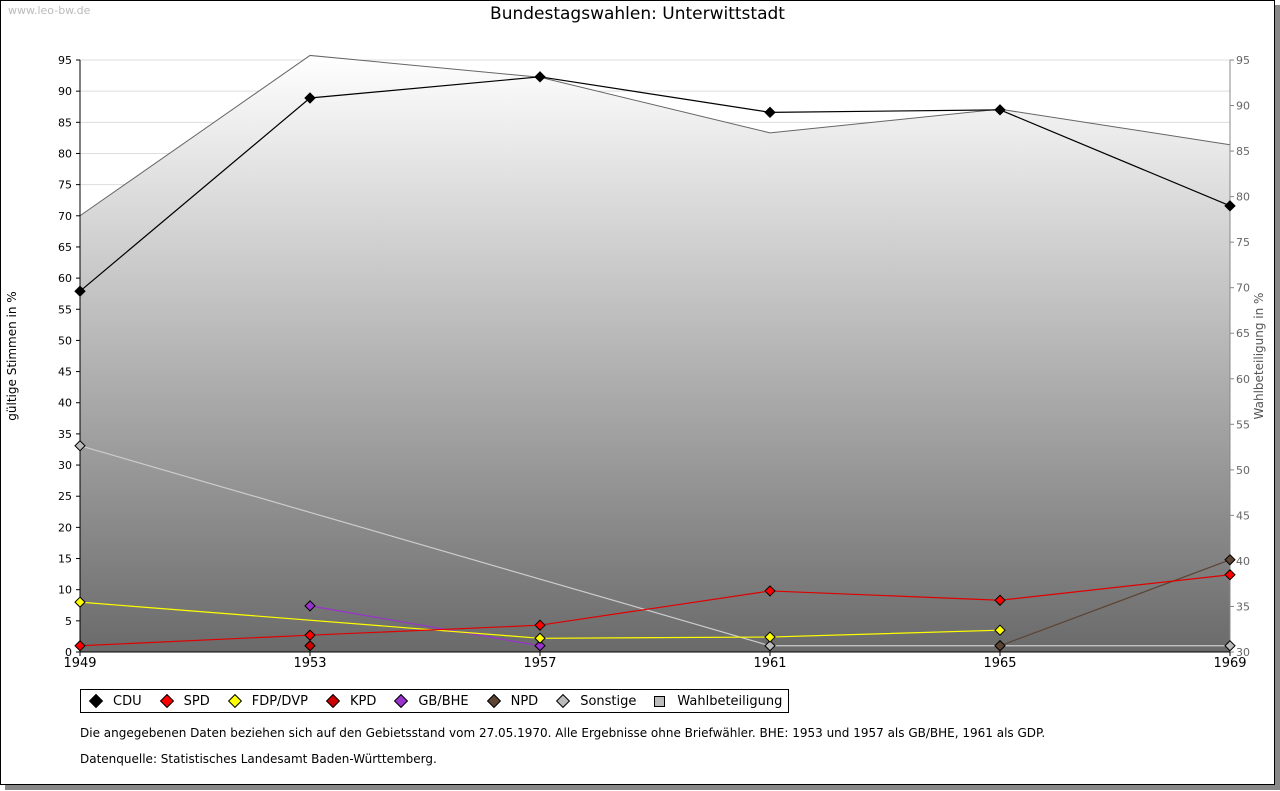 Image resolution: width=1280 pixels, height=791 pixels. What do you see at coordinates (1259, 356) in the screenshot?
I see `y2-axis-label: Wahlbeteiligung in %` at bounding box center [1259, 356].